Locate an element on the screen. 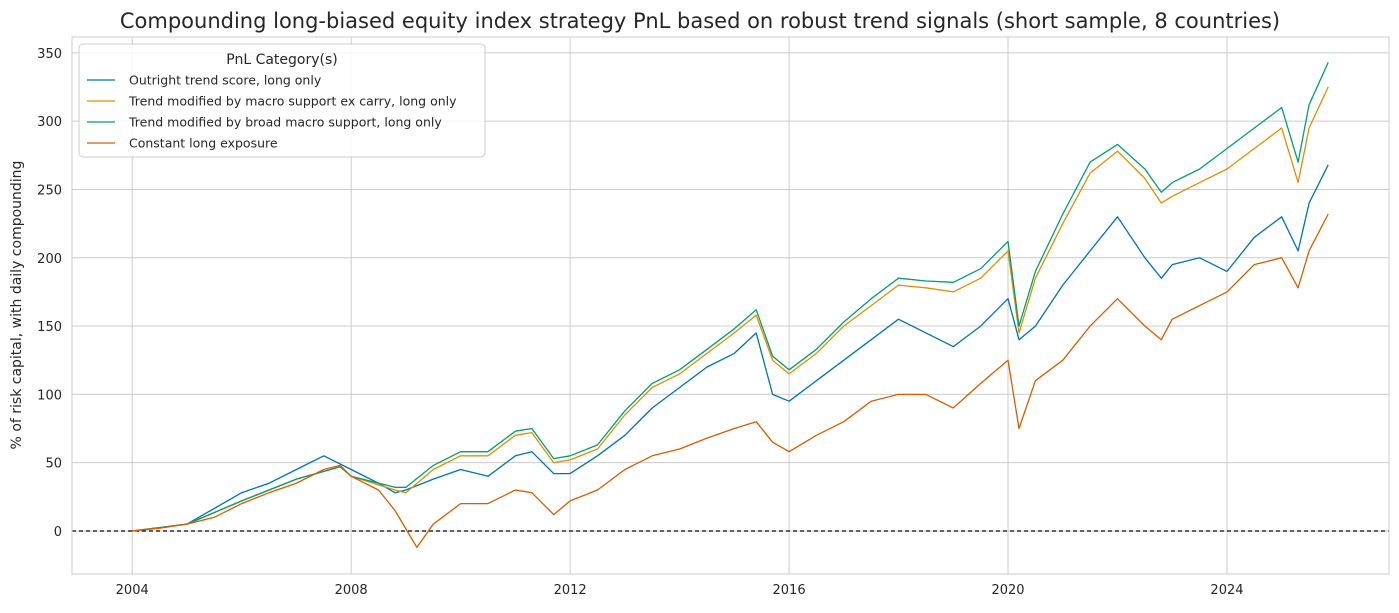 The height and width of the screenshot is (613, 1399). x-tick-label: 2008 is located at coordinates (351, 590).